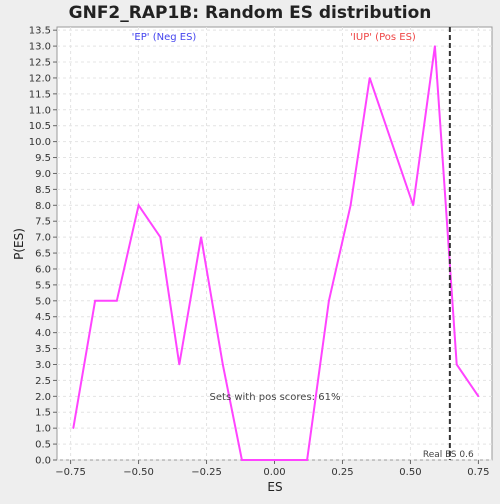  What do you see at coordinates (448, 455) in the screenshot?
I see `real-es-label: Real ES 0.6` at bounding box center [448, 455].